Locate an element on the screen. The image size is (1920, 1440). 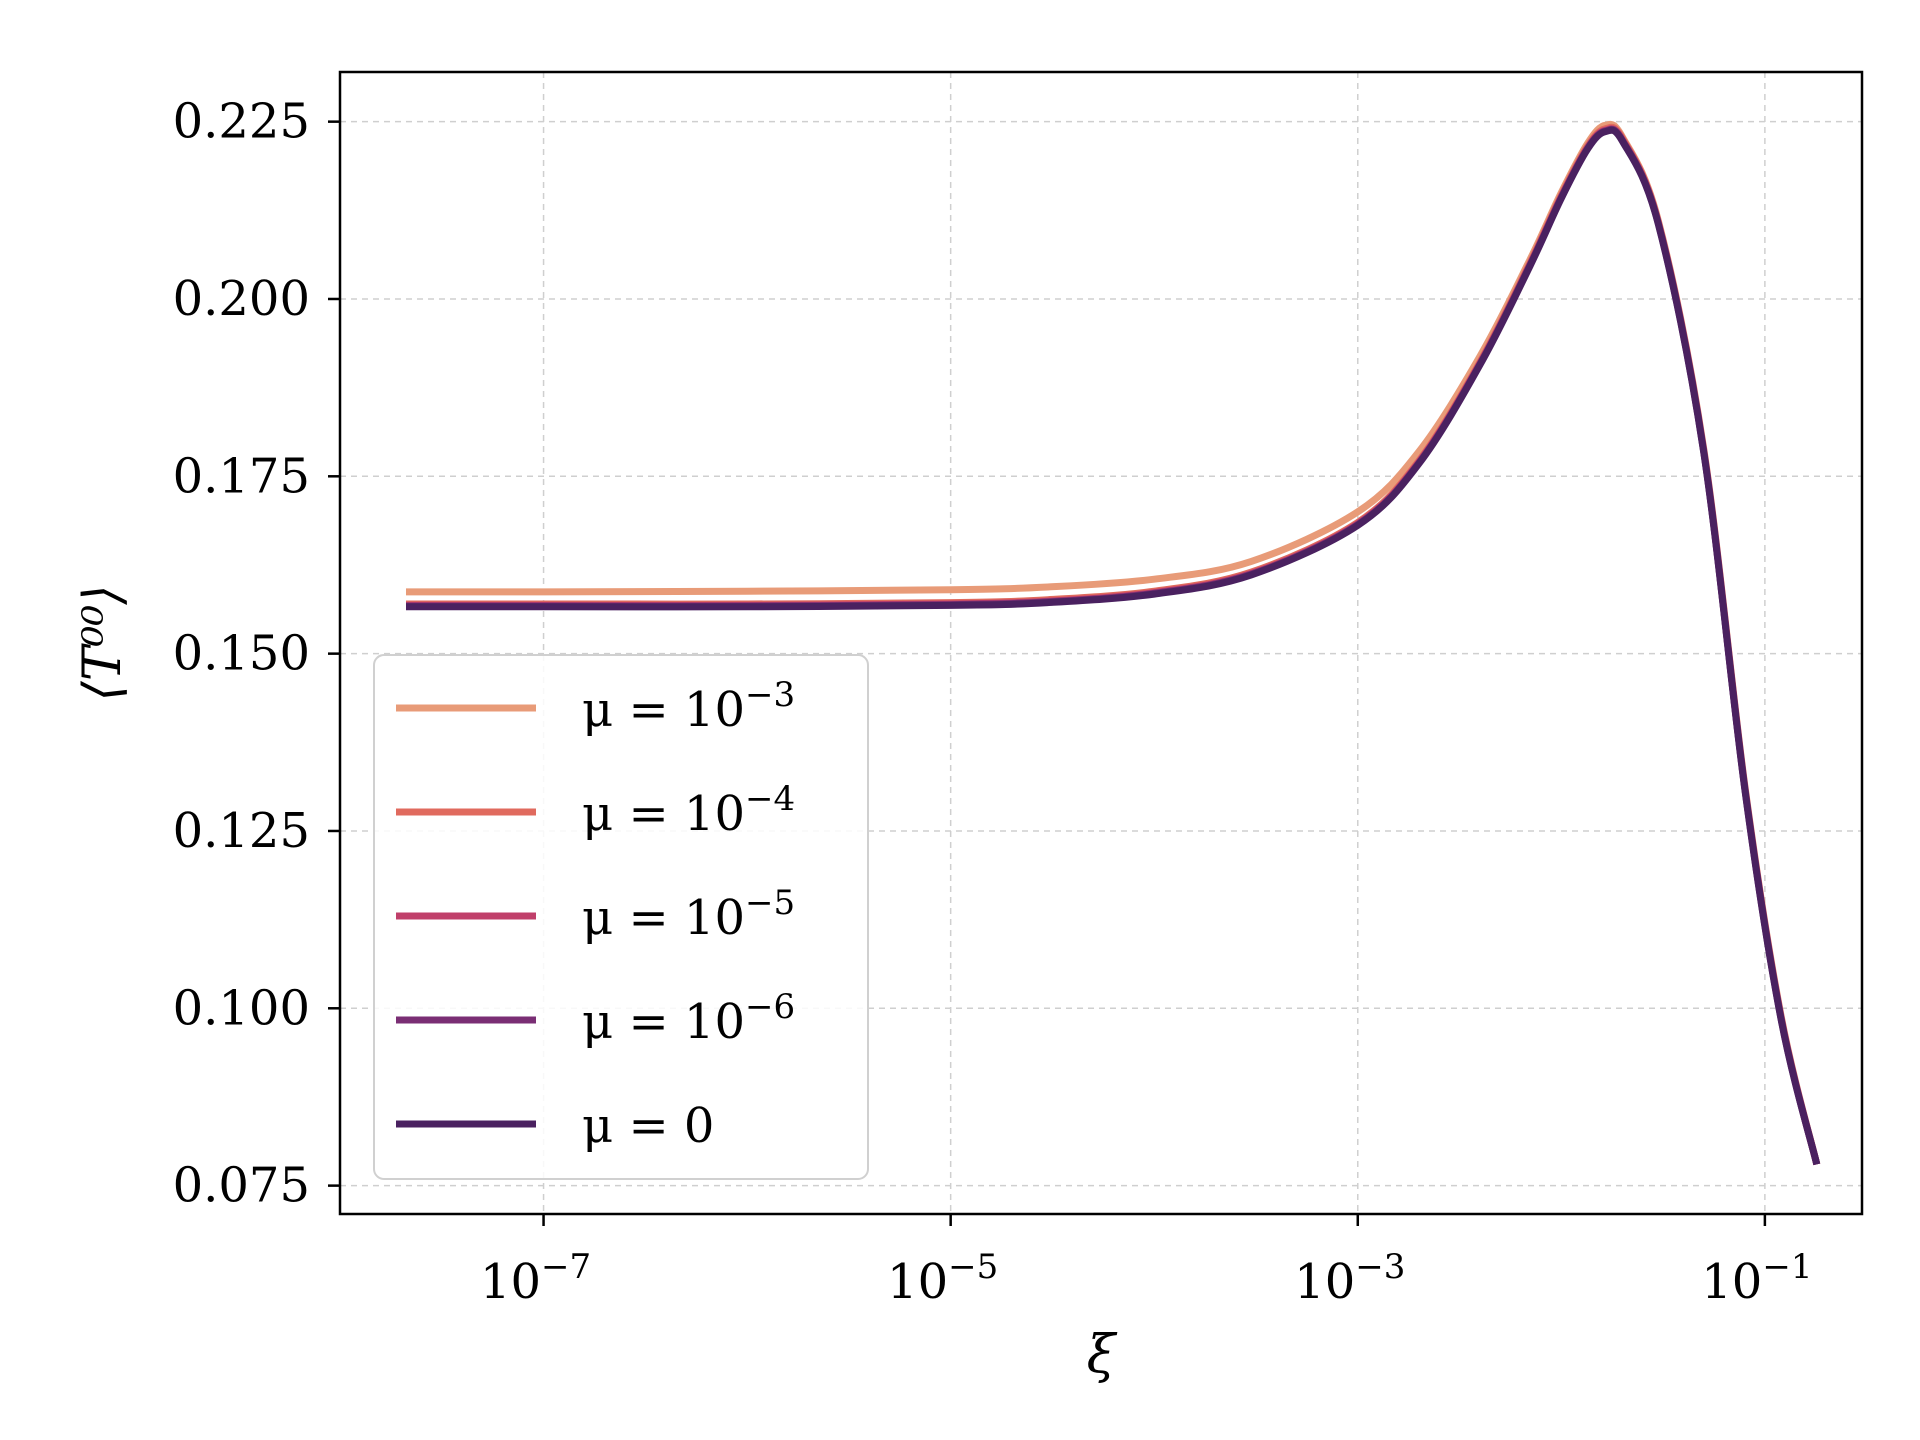
legend-label: μ = 10−6 is located at coordinates (688, 1018).